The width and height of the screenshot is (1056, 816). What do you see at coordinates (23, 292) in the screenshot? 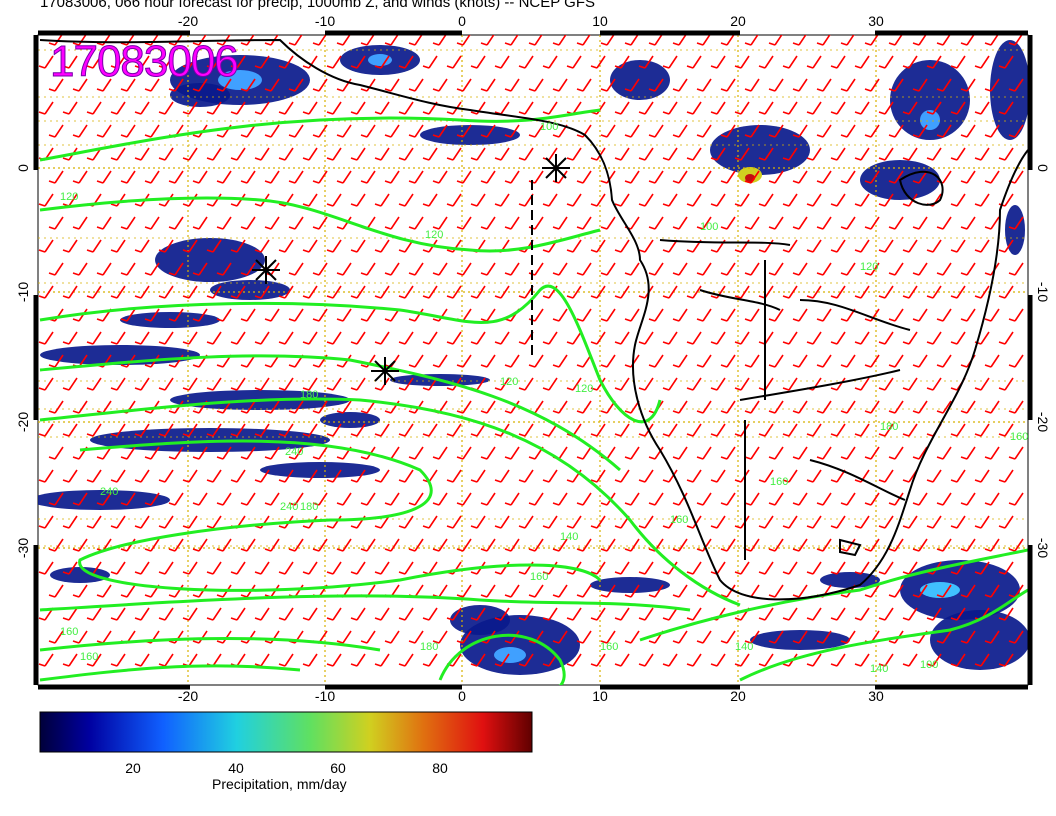
I see `lat-tick-label-left: -10` at bounding box center [23, 292].